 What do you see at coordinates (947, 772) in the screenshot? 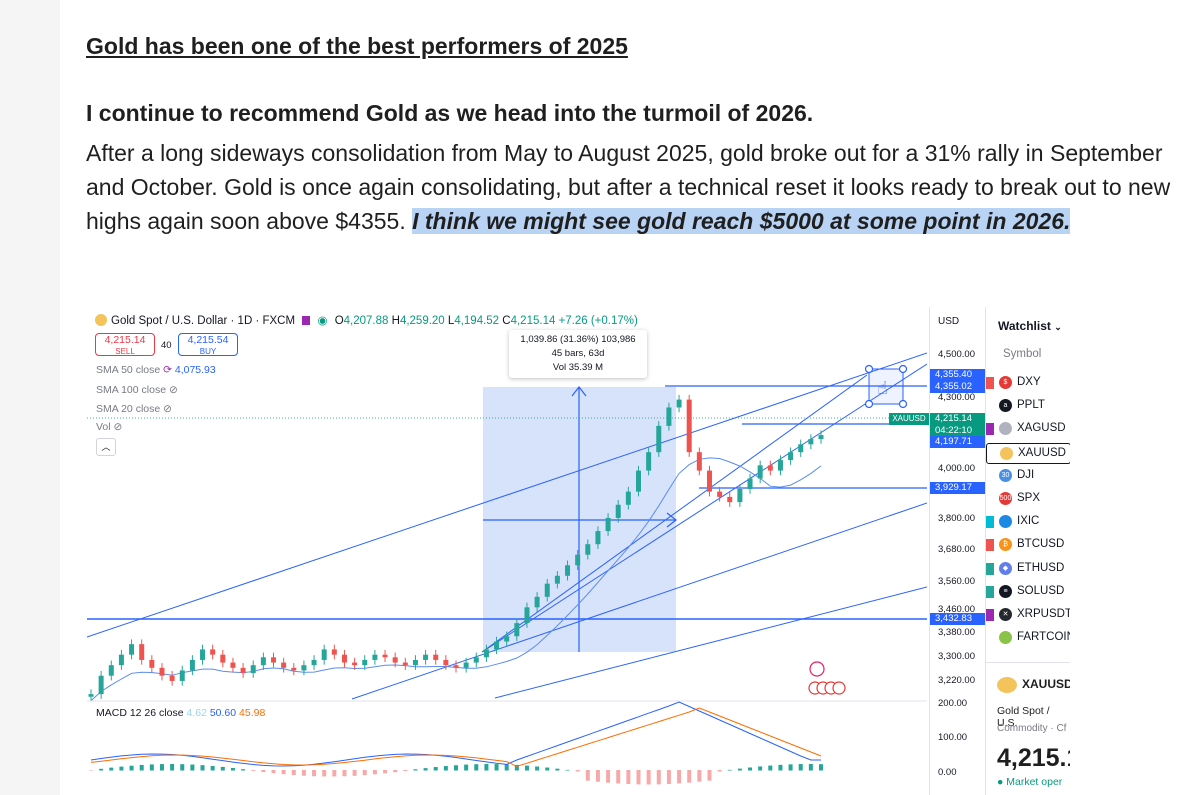
I see `macd-tick: 0.00` at bounding box center [947, 772].